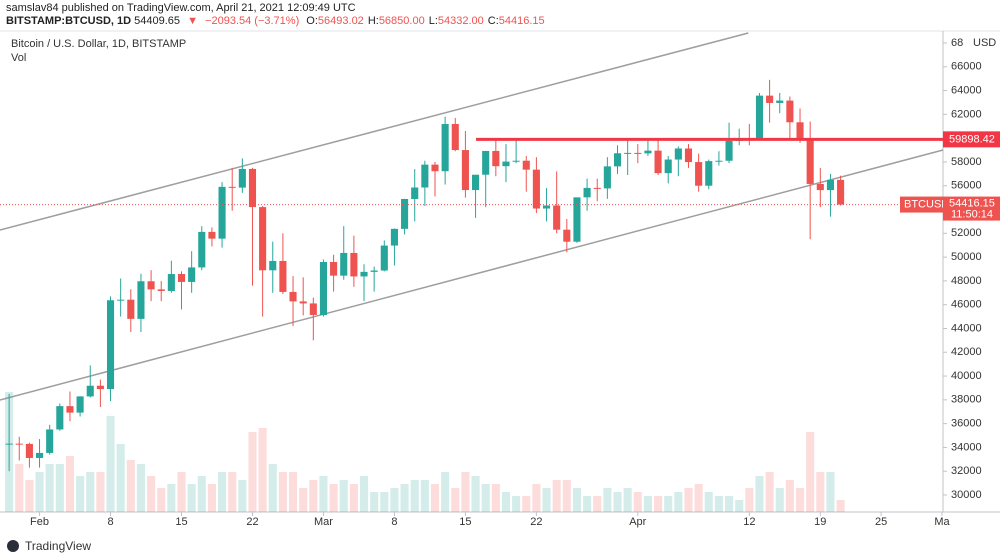  I want to click on footer: TradingView, so click(58, 546).